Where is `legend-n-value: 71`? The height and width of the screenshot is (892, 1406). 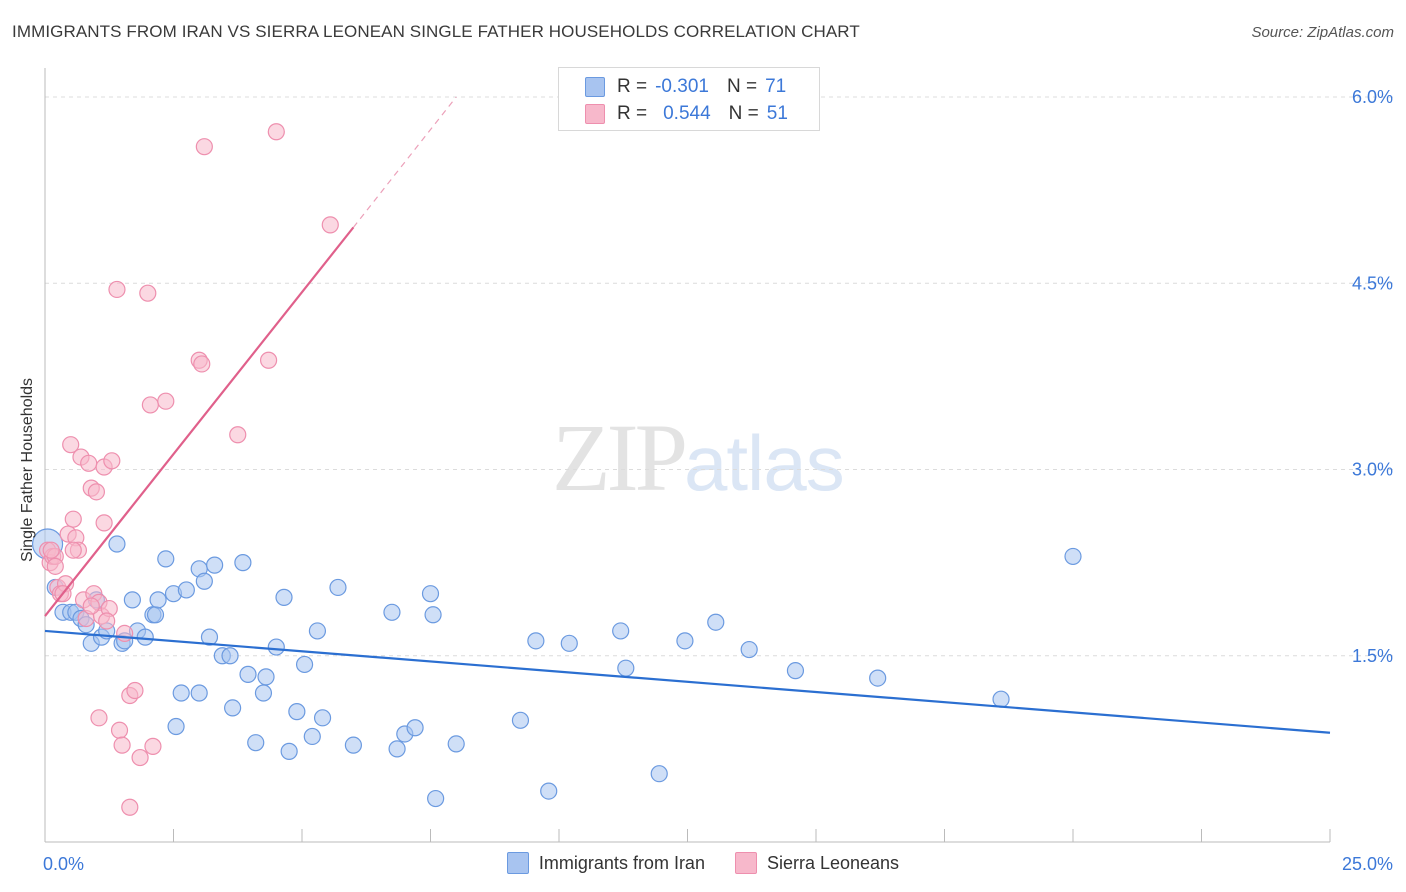 legend-n-value: 71 is located at coordinates (776, 86).